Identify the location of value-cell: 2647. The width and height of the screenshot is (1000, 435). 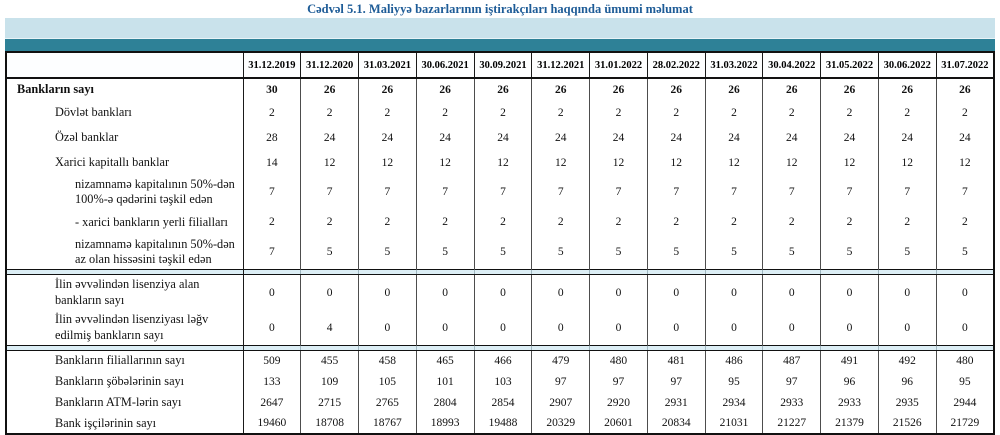
(272, 403).